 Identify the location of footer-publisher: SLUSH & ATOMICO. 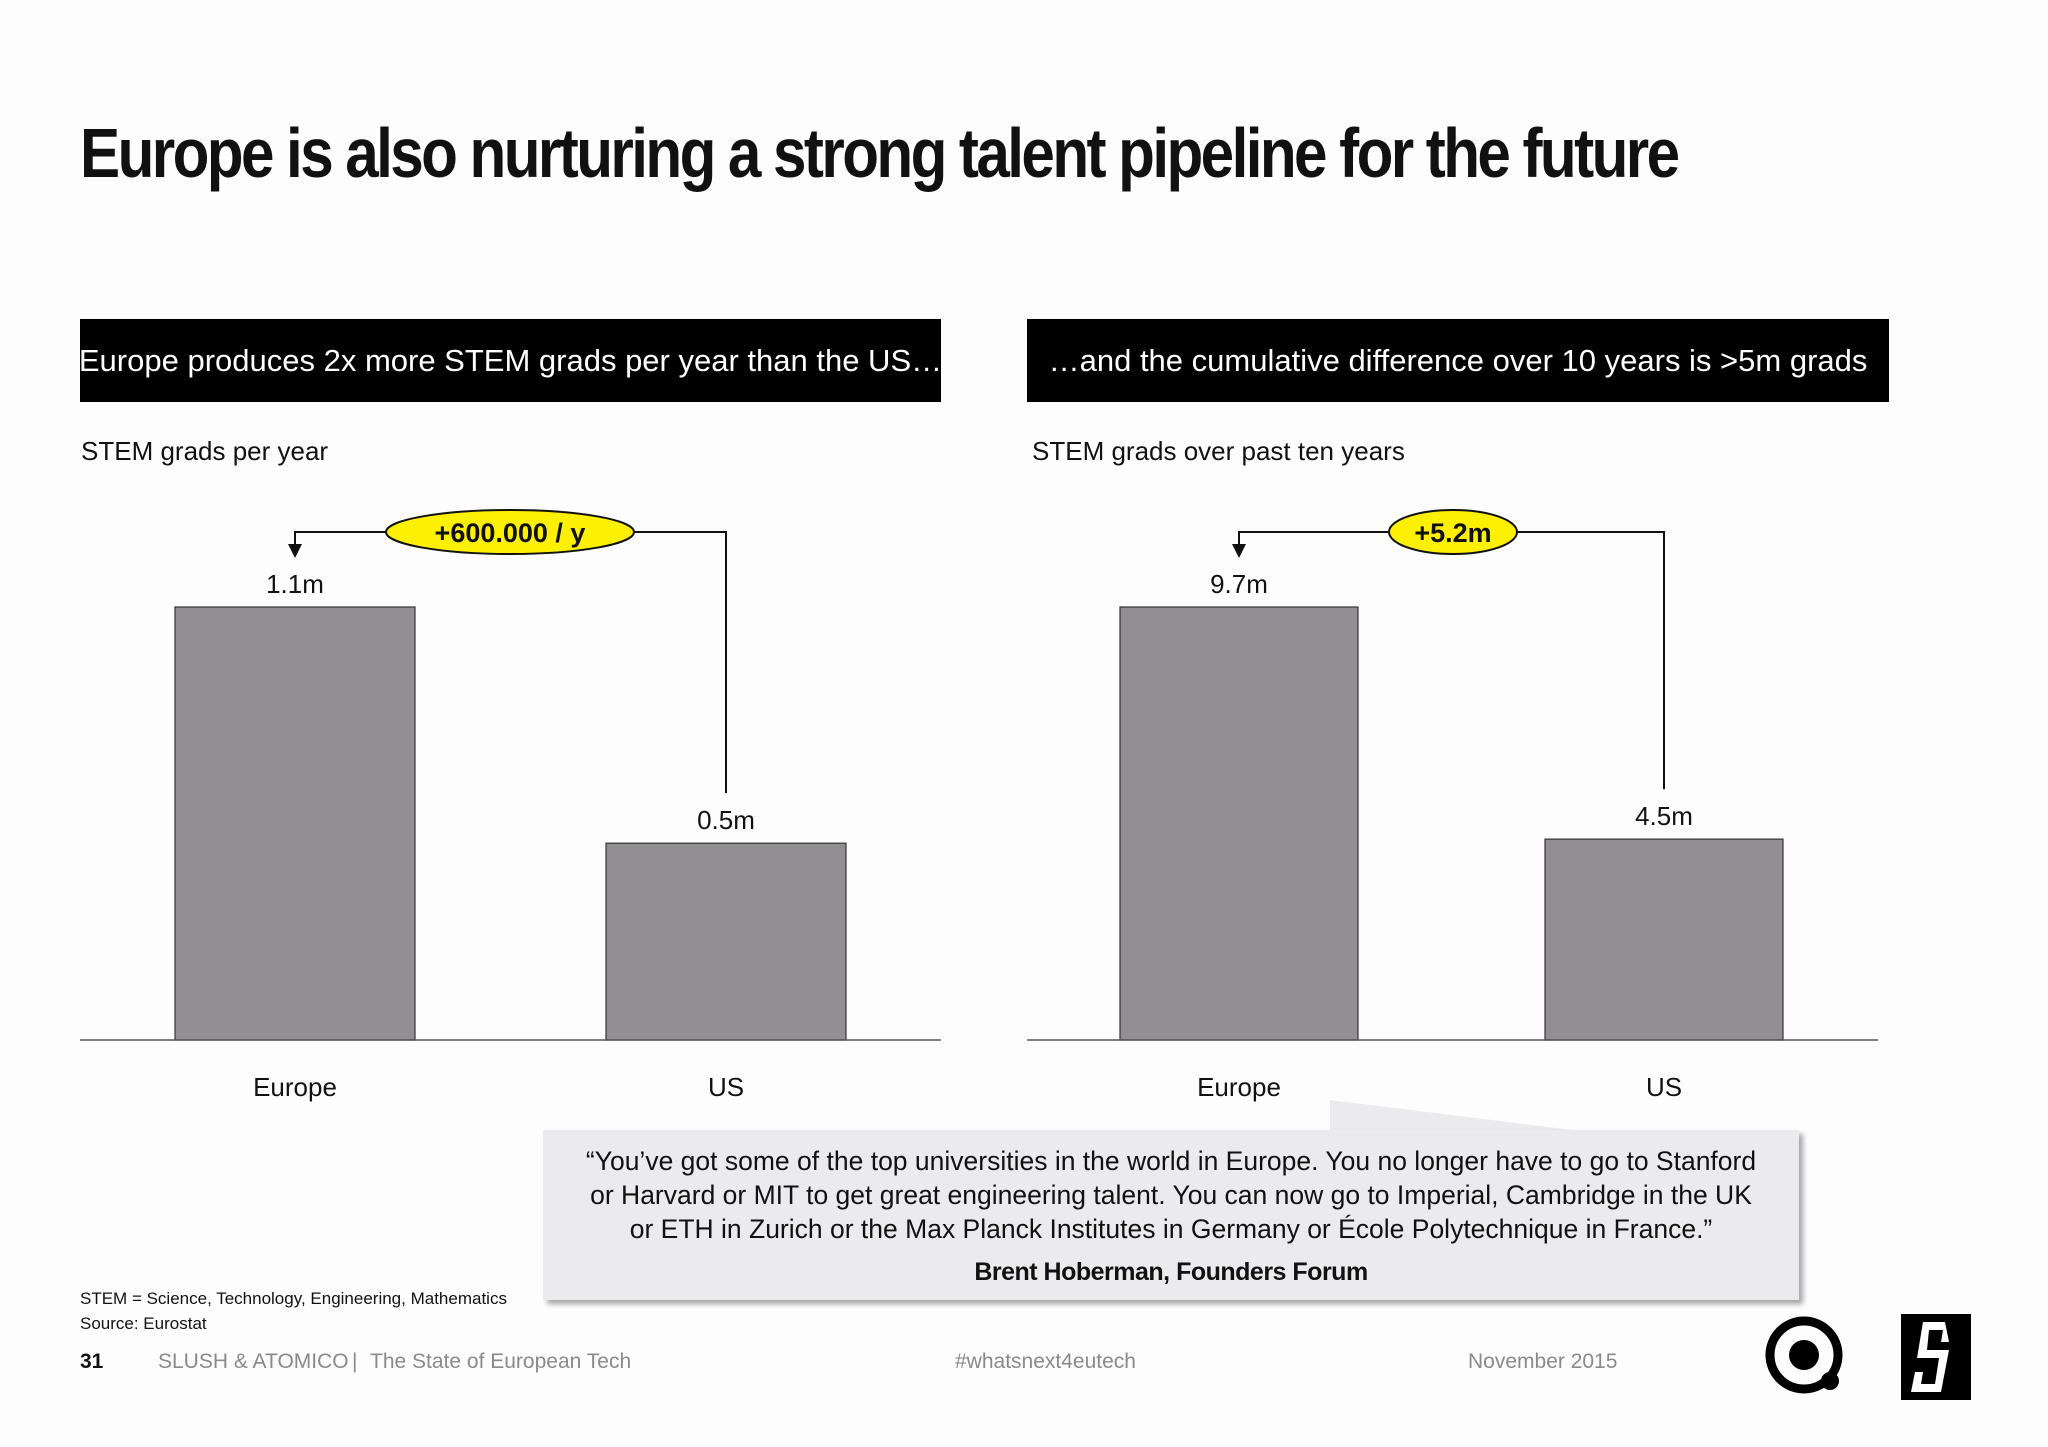
(253, 1361).